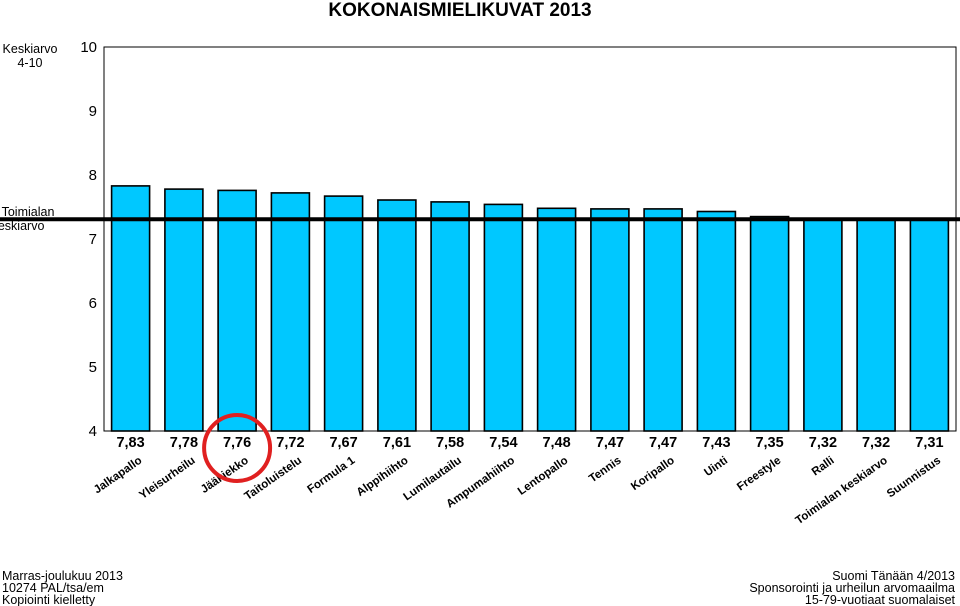  Describe the element at coordinates (893, 576) in the screenshot. I see `footer-right-line-1: Suomi Tänään 4/2013` at that location.